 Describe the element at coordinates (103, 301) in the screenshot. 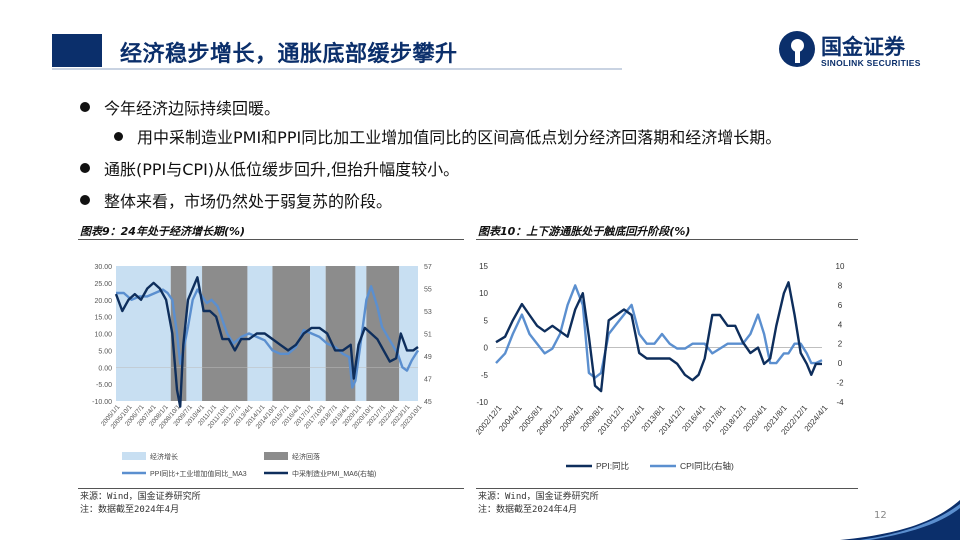

I see `y-left-tick-label: 20.00` at that location.